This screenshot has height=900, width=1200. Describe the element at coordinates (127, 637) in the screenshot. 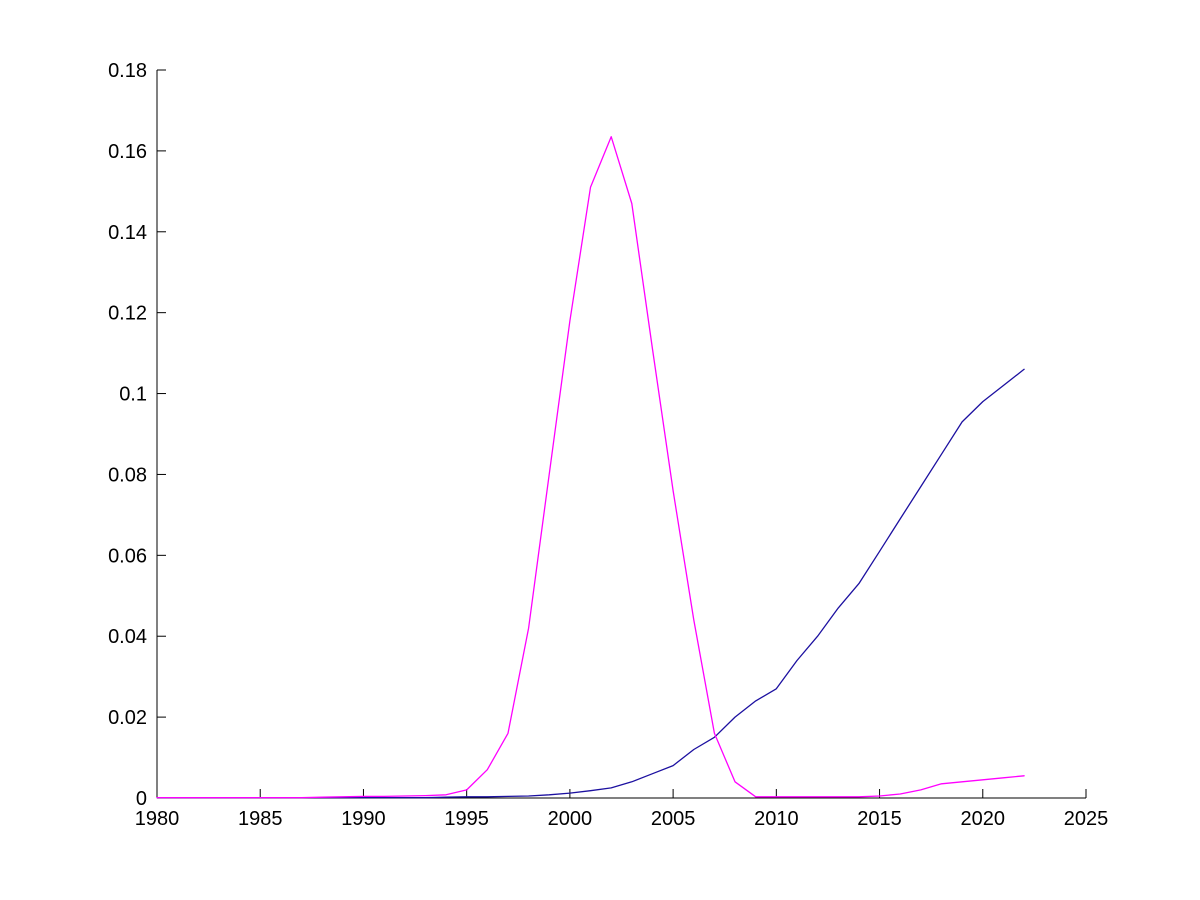

I see `y-tick-label: 0.04` at that location.